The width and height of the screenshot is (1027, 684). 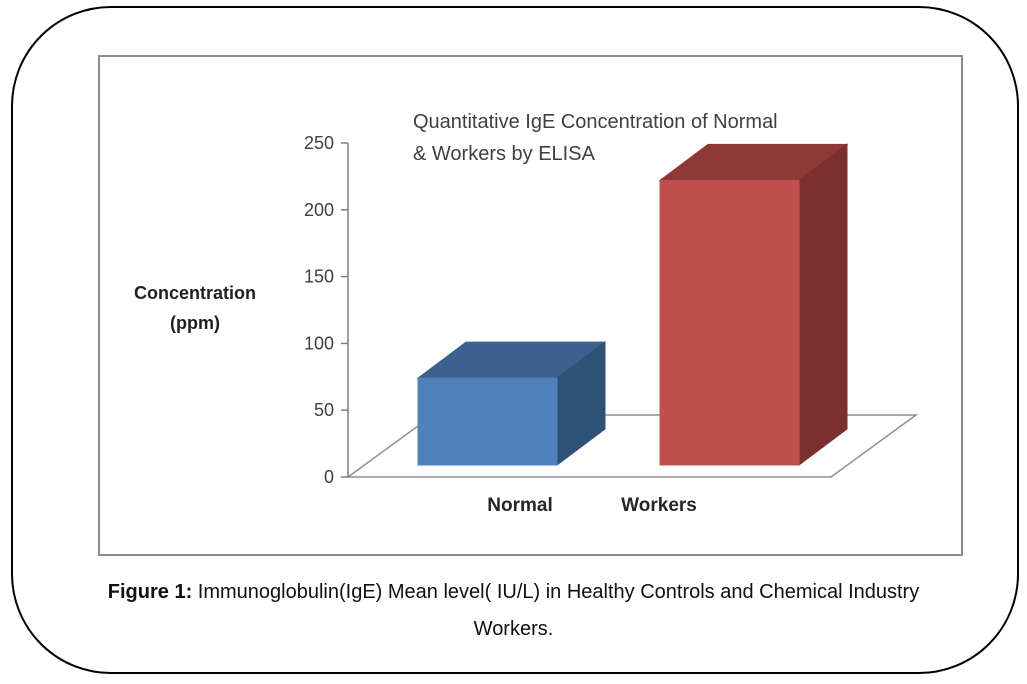 What do you see at coordinates (519, 505) in the screenshot?
I see `category-label-normal: Normal` at bounding box center [519, 505].